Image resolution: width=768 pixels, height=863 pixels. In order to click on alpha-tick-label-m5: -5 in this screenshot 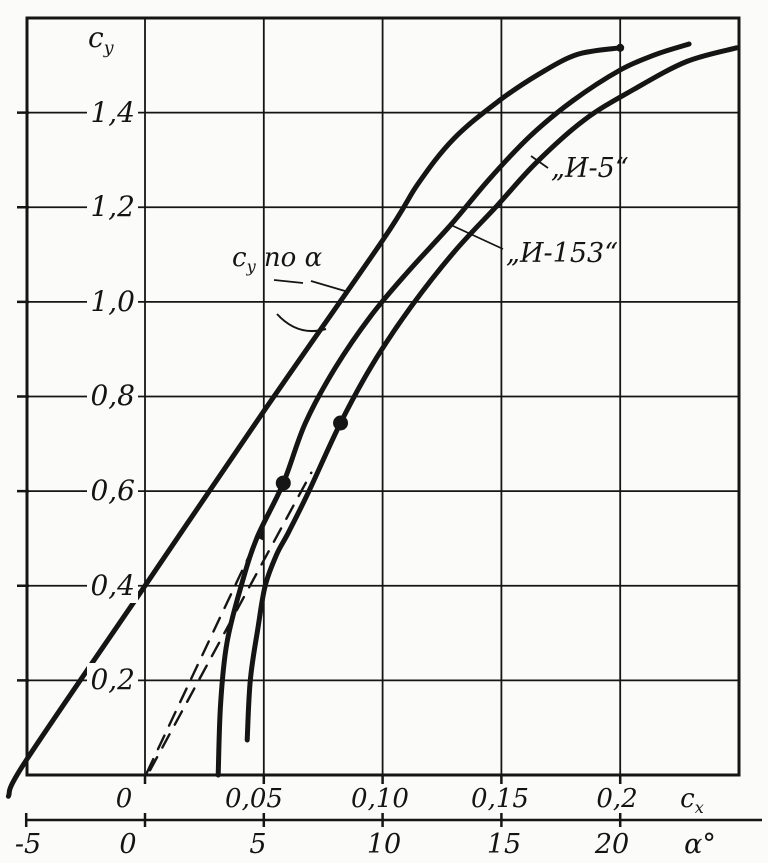, I will do `click(28, 844)`.